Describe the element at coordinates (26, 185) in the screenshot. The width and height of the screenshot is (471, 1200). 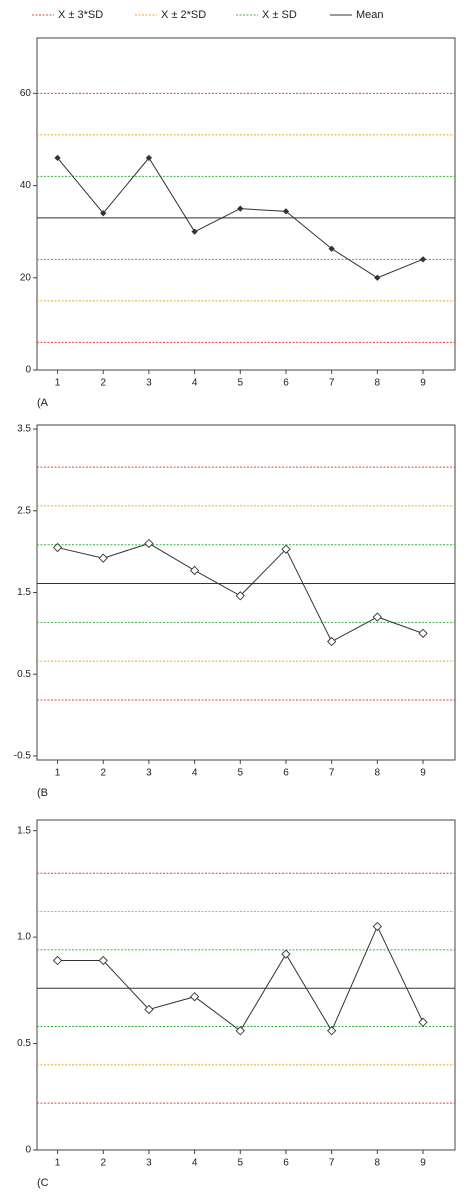
I see `y-tick-label: 40` at that location.